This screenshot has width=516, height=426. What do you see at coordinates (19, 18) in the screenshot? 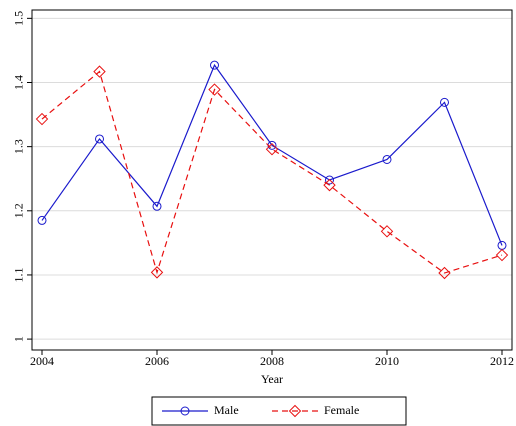
I see `y-tick-label: 1.5` at bounding box center [19, 18].